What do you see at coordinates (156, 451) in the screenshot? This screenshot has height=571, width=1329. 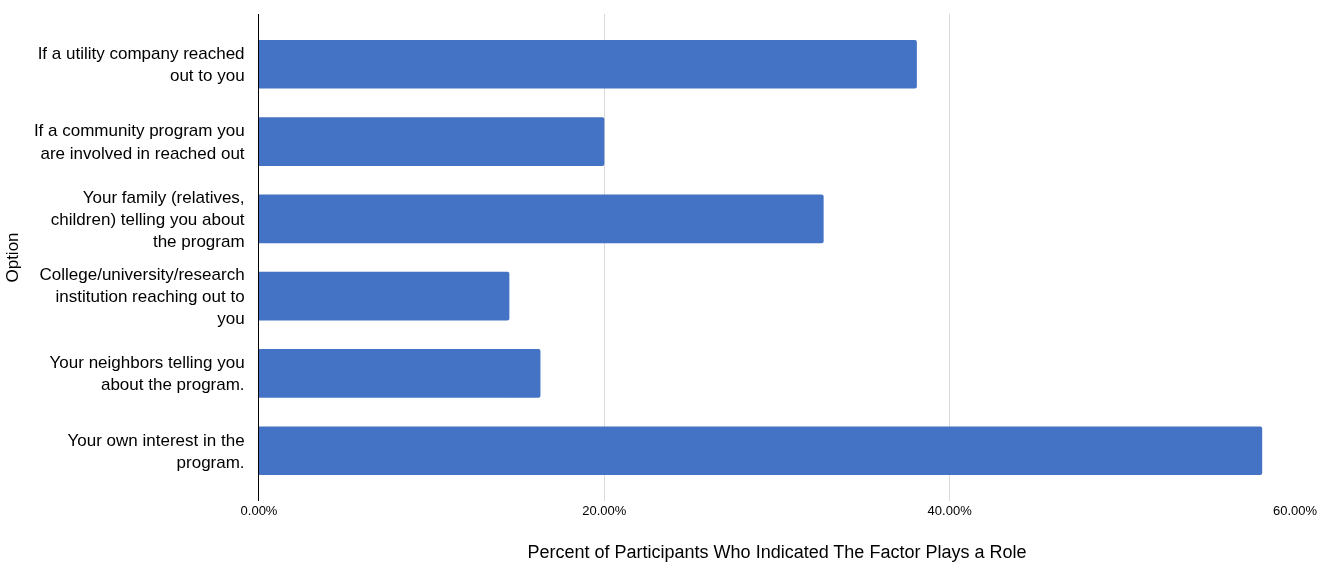 I see `y-tick-label: Your own interest in the program.` at bounding box center [156, 451].